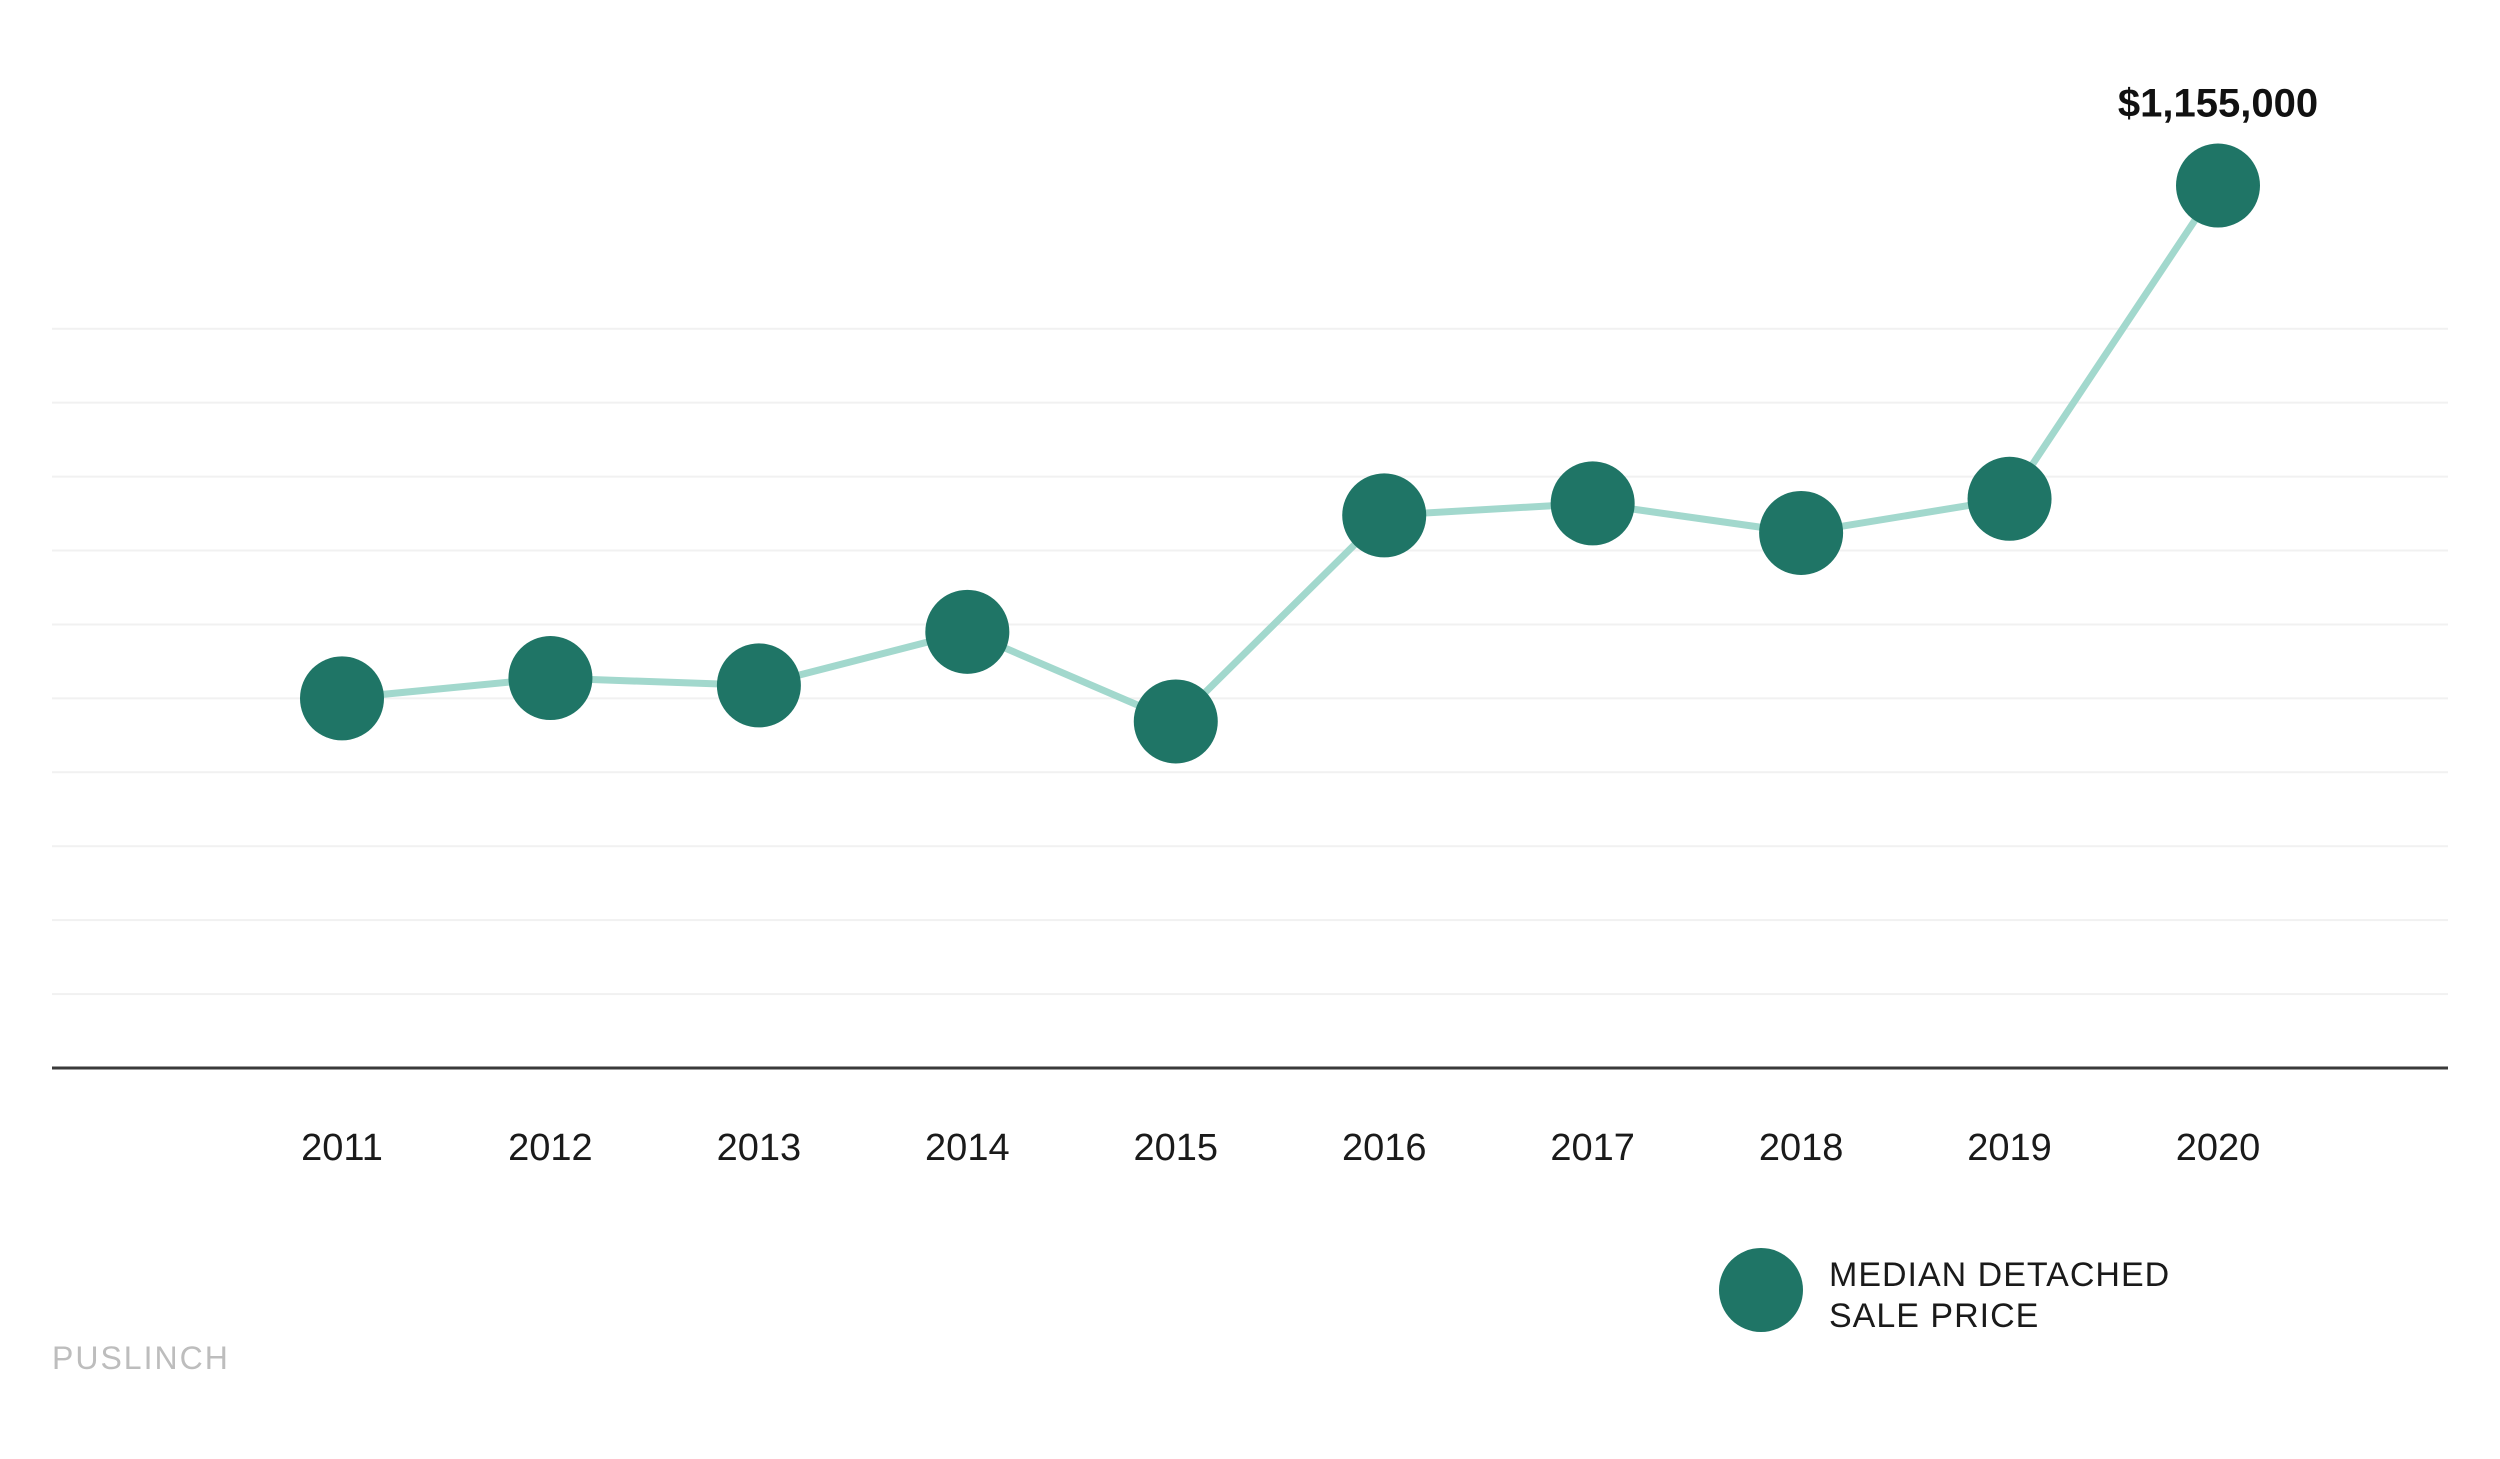 The height and width of the screenshot is (1459, 2500). What do you see at coordinates (550, 678) in the screenshot?
I see `data-point-2012` at bounding box center [550, 678].